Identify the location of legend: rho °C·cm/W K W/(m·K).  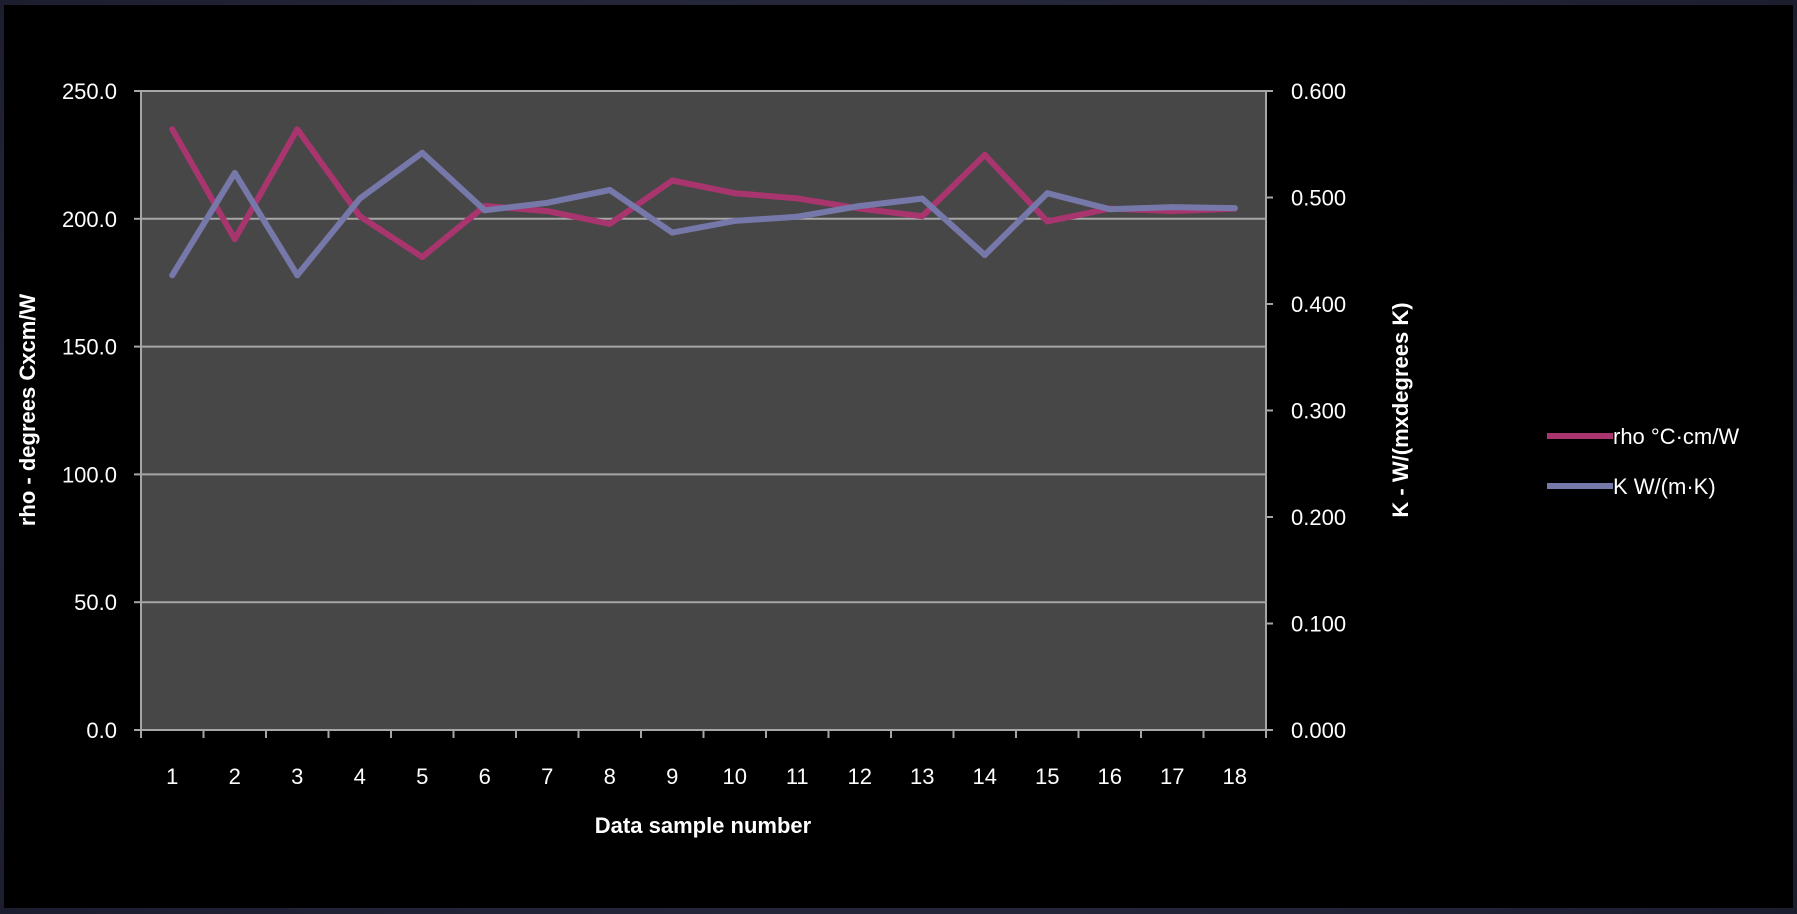
(1643, 461).